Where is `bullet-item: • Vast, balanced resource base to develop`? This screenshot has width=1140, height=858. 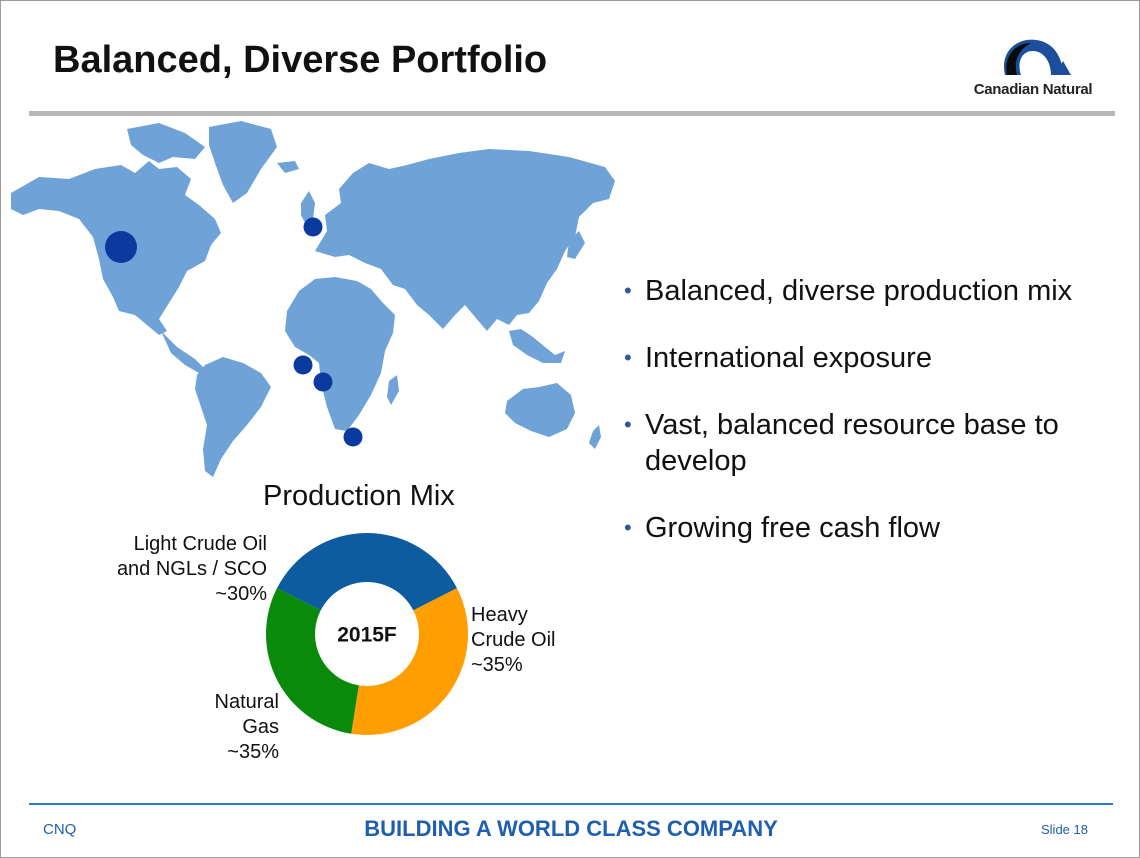 bullet-item: • Vast, balanced resource base to develop is located at coordinates (853, 443).